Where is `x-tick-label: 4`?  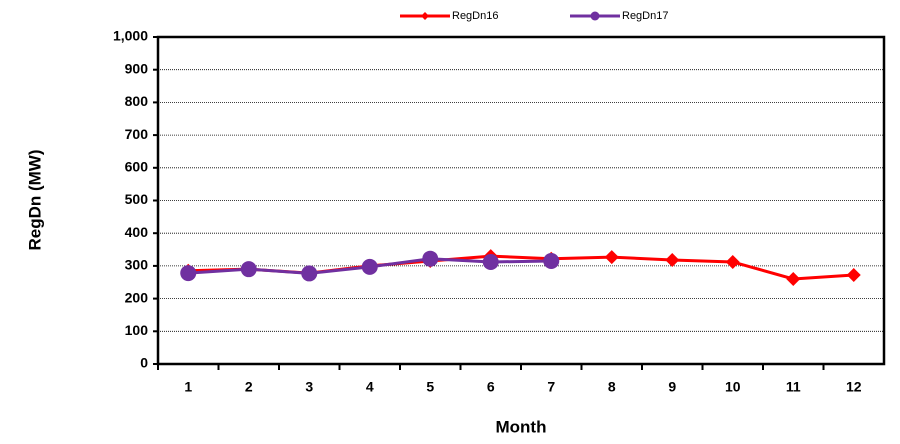
x-tick-label: 4 is located at coordinates (370, 387).